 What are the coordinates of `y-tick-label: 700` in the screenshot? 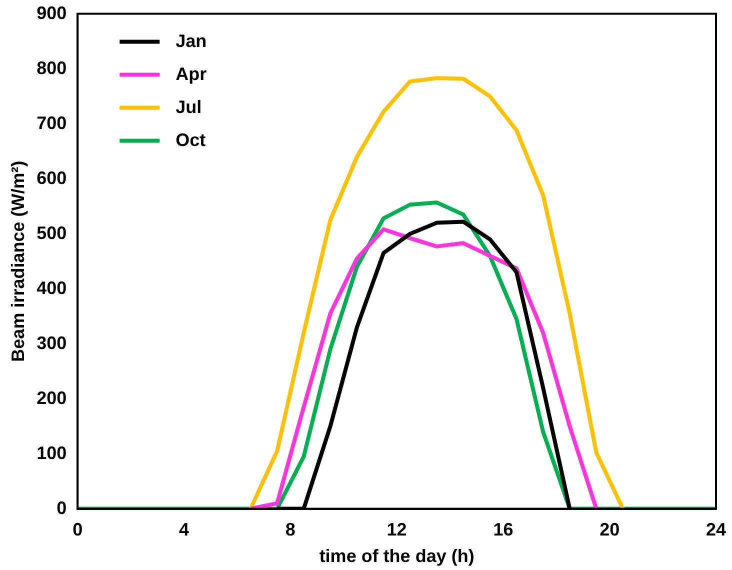 It's located at (51, 122).